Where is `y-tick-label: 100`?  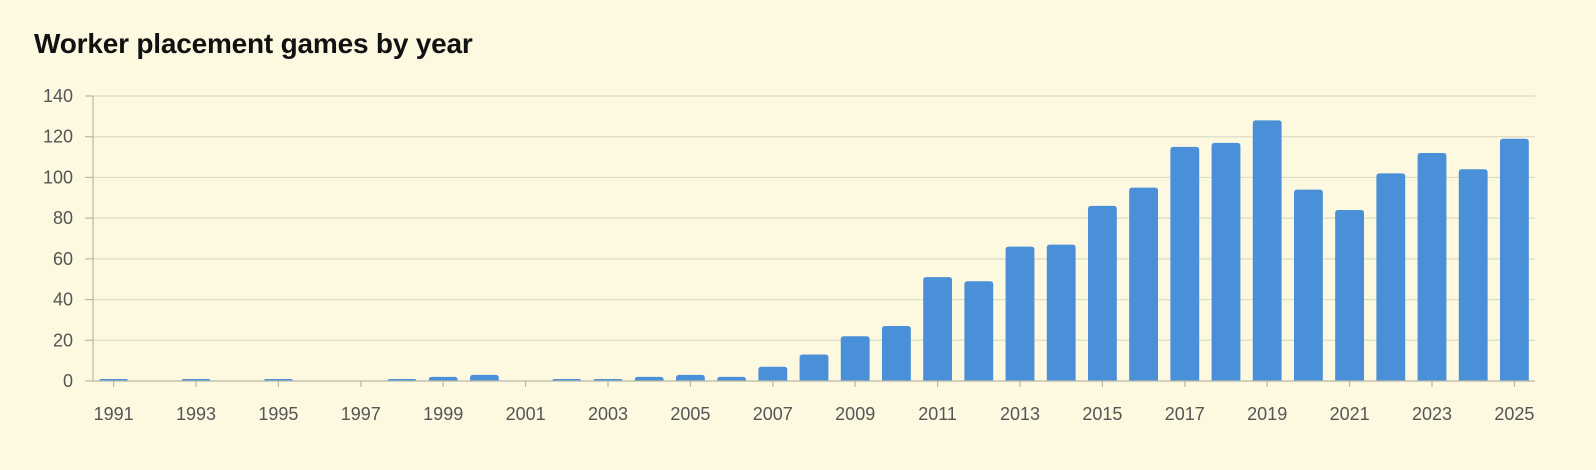 y-tick-label: 100 is located at coordinates (58, 177).